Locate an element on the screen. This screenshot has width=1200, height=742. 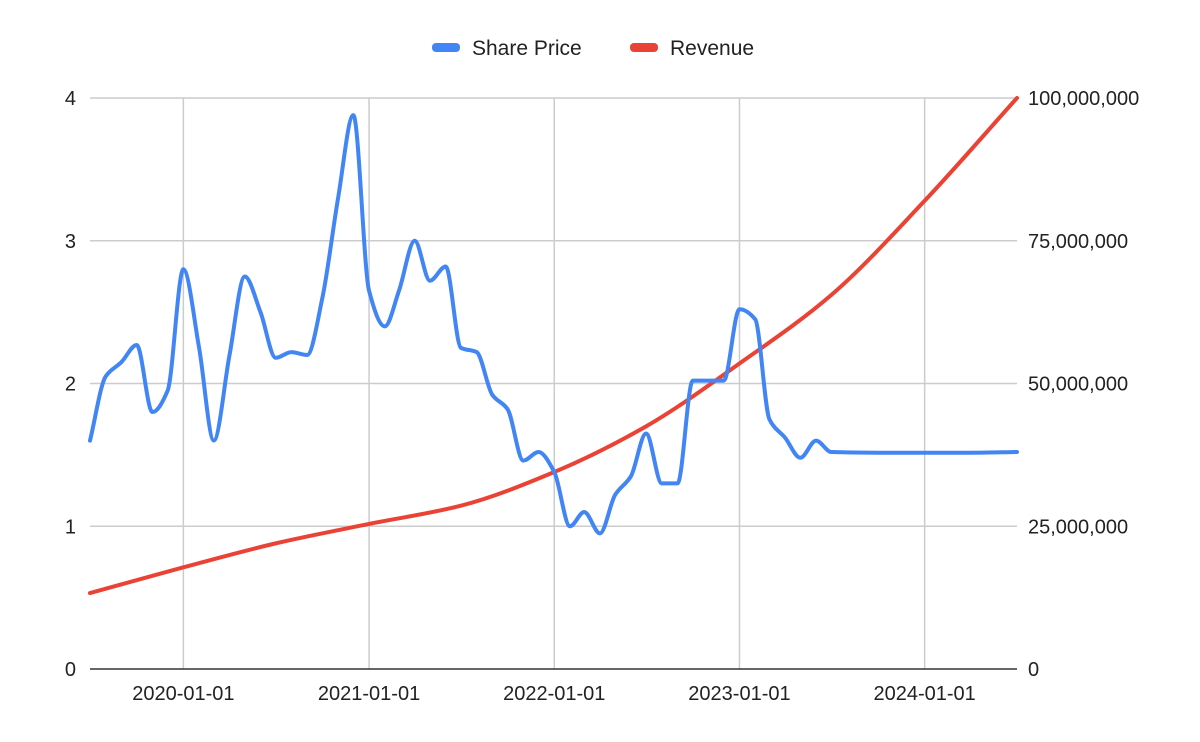
x-tick-label: 2022-01-01 is located at coordinates (554, 694).